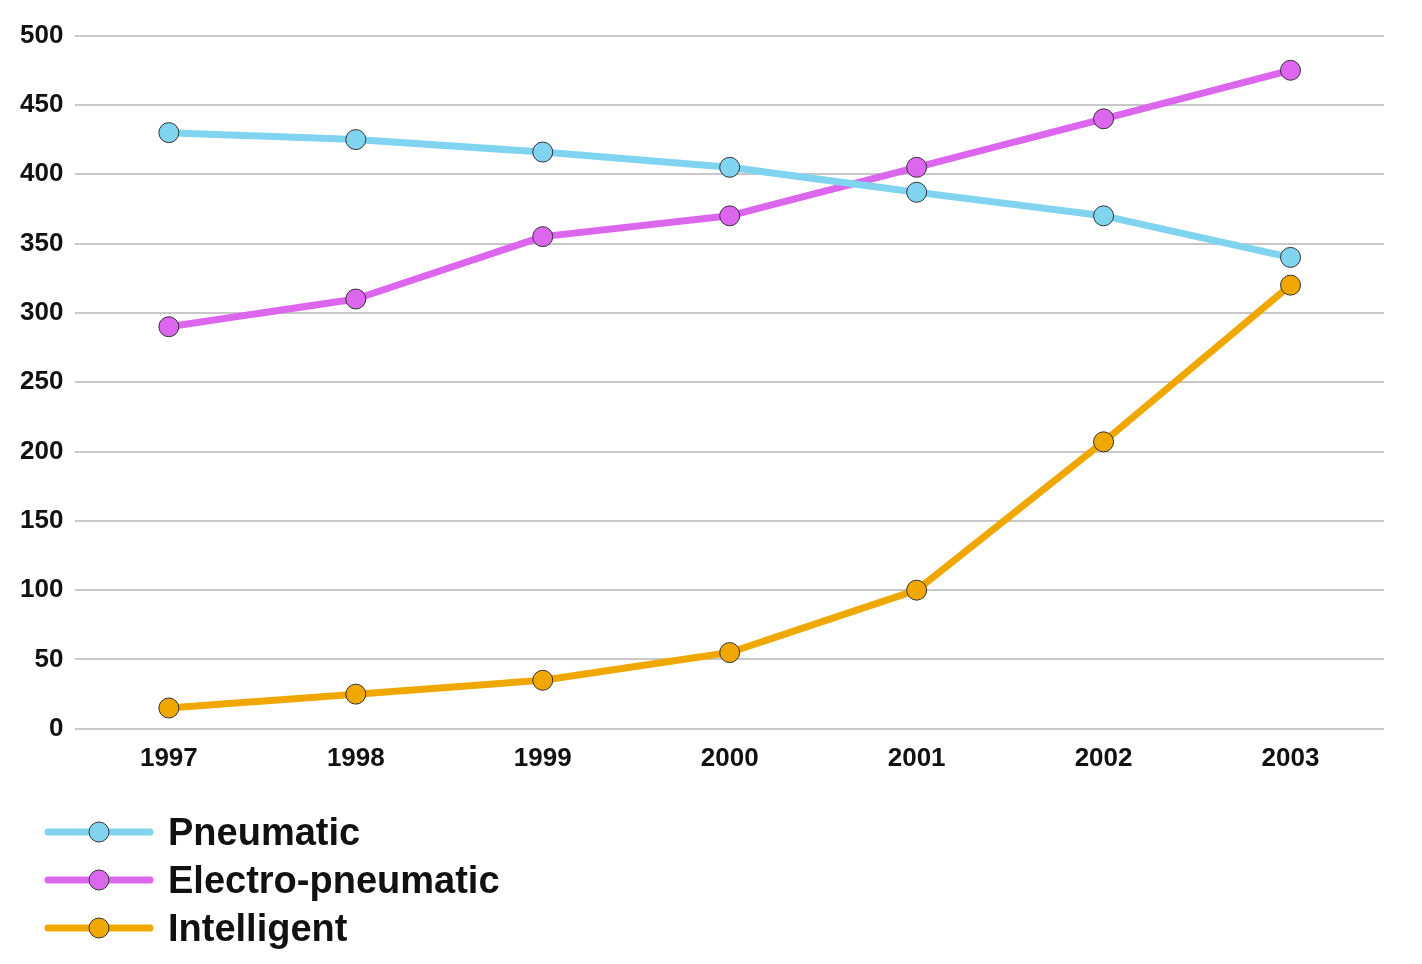 Image resolution: width=1422 pixels, height=964 pixels. What do you see at coordinates (56, 726) in the screenshot?
I see `y-tick-label: 0` at bounding box center [56, 726].